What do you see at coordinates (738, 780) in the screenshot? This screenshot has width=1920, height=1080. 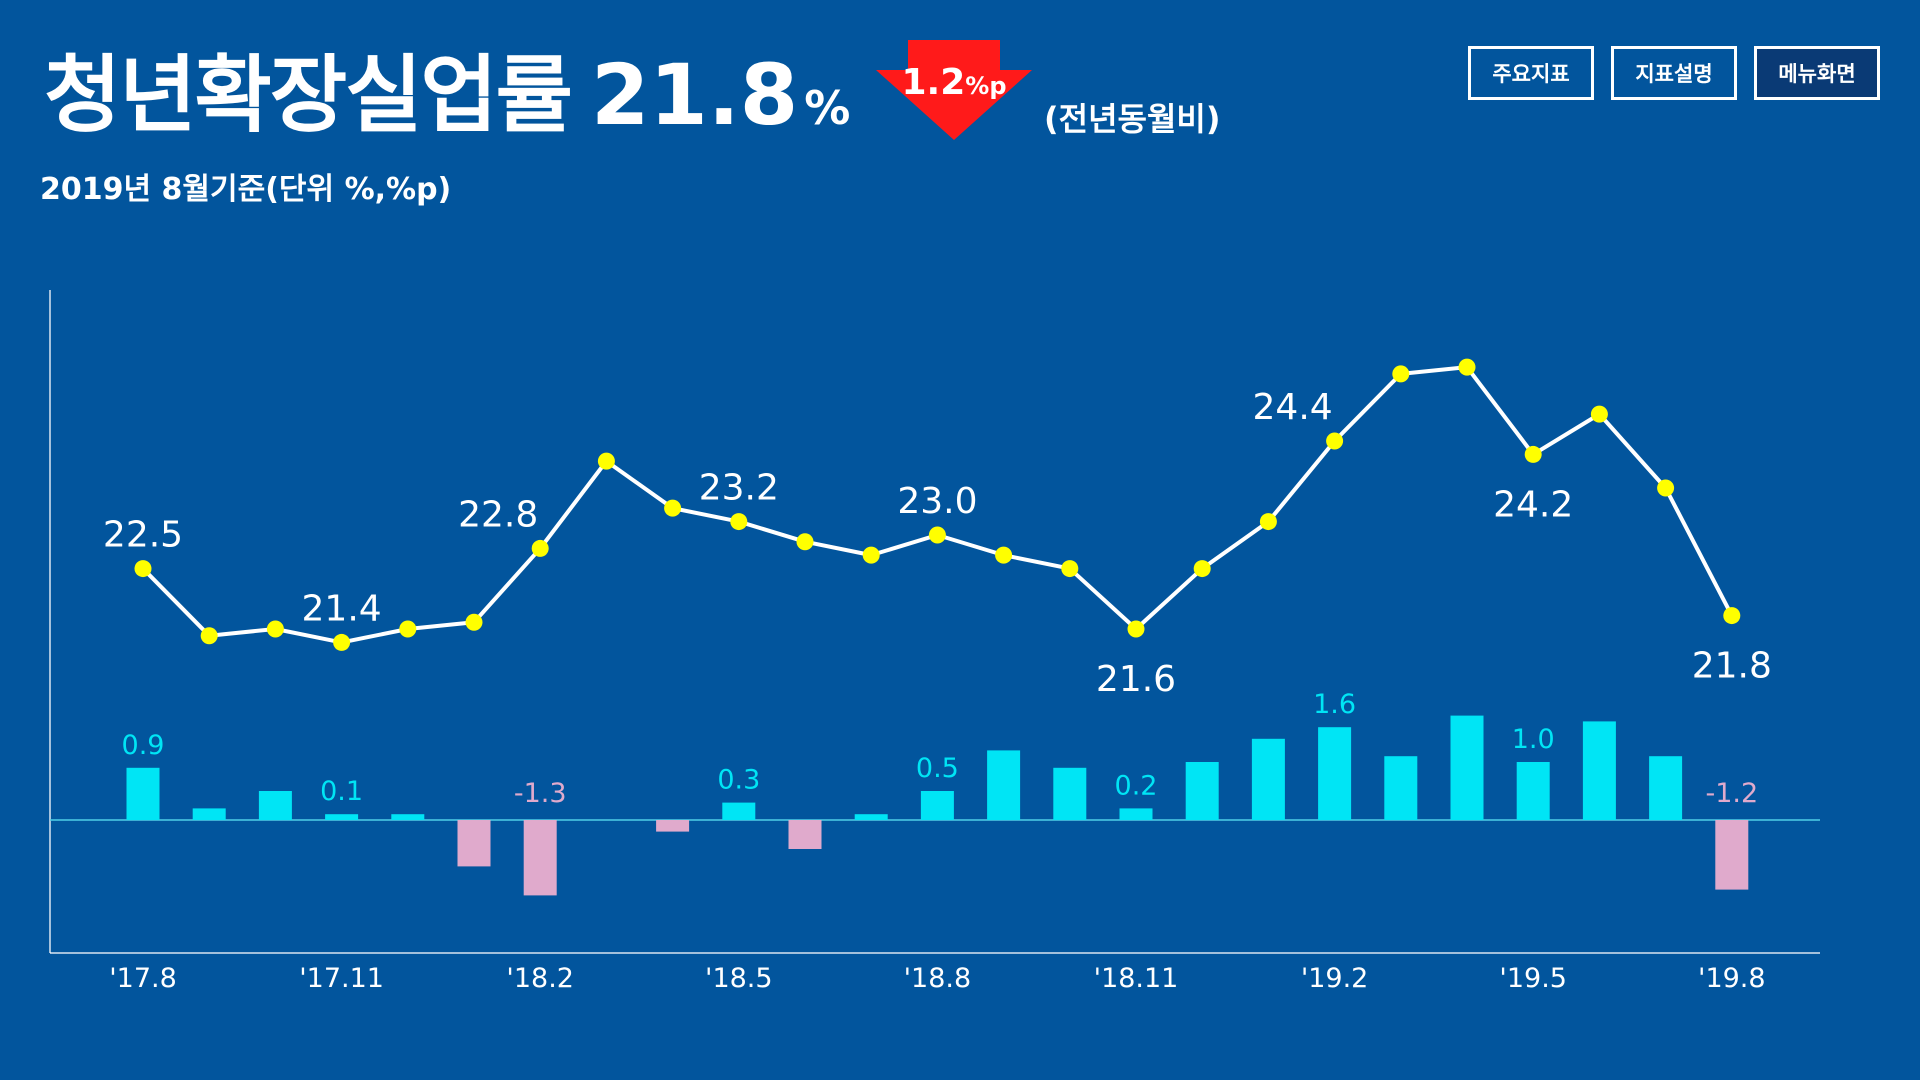 I see `bar-label: 0.3` at bounding box center [738, 780].